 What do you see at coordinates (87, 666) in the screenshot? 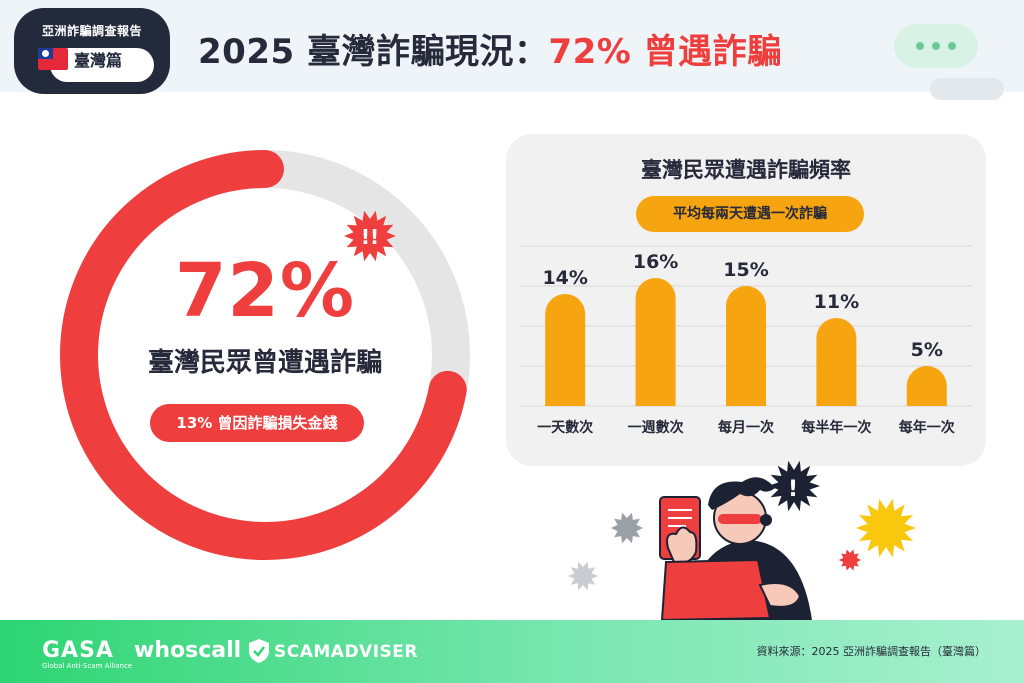
I see `gasa-logo-subtitle: Global Anti-Scam Alliance` at bounding box center [87, 666].